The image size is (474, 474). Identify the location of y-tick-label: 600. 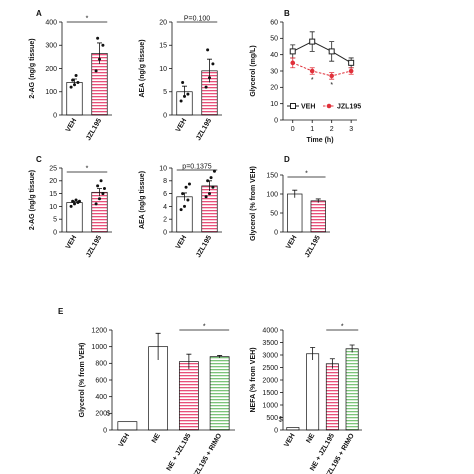
(101, 380).